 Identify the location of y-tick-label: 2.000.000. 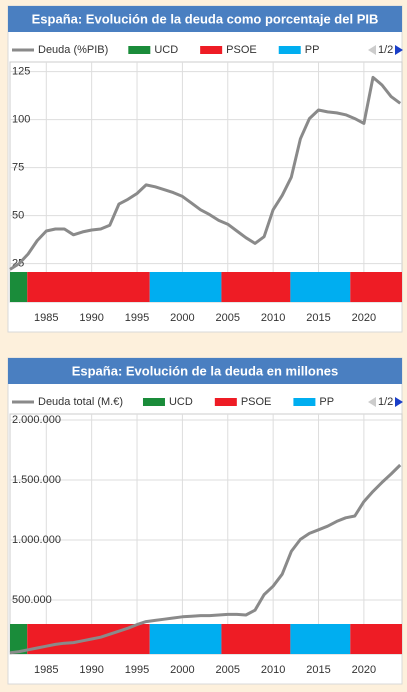
(36, 420).